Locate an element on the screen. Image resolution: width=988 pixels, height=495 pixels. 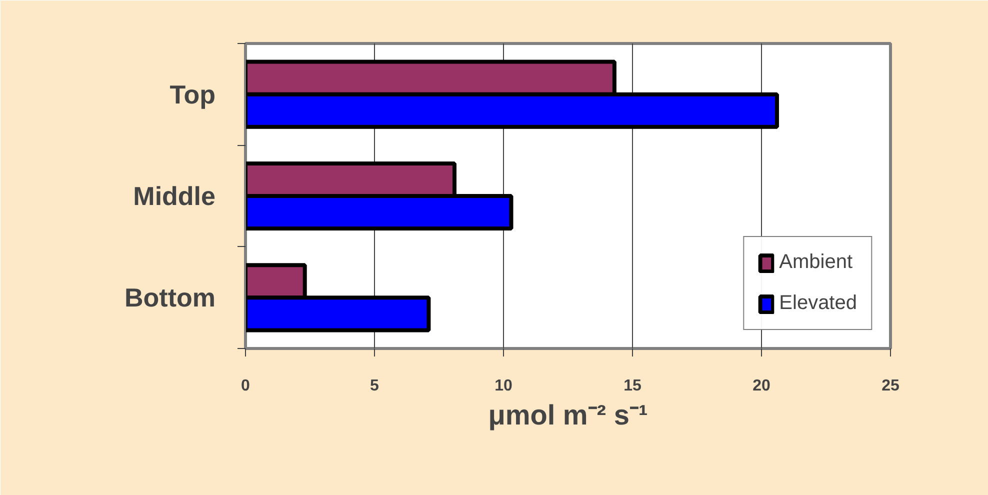
legend-label: Elevated is located at coordinates (818, 303).